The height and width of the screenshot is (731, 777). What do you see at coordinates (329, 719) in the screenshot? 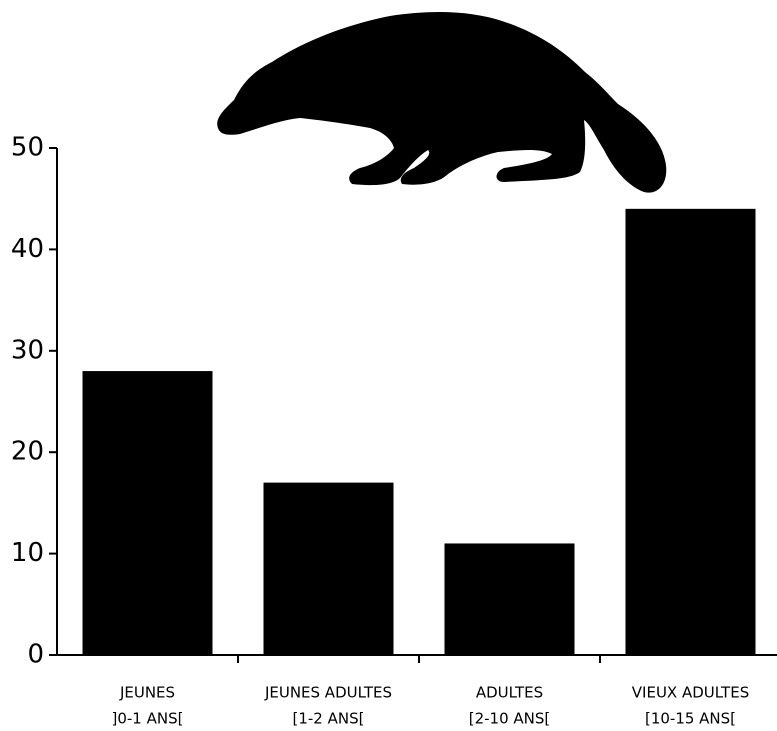
I see `x-tick-label: [1-2 ANS[` at bounding box center [329, 719].